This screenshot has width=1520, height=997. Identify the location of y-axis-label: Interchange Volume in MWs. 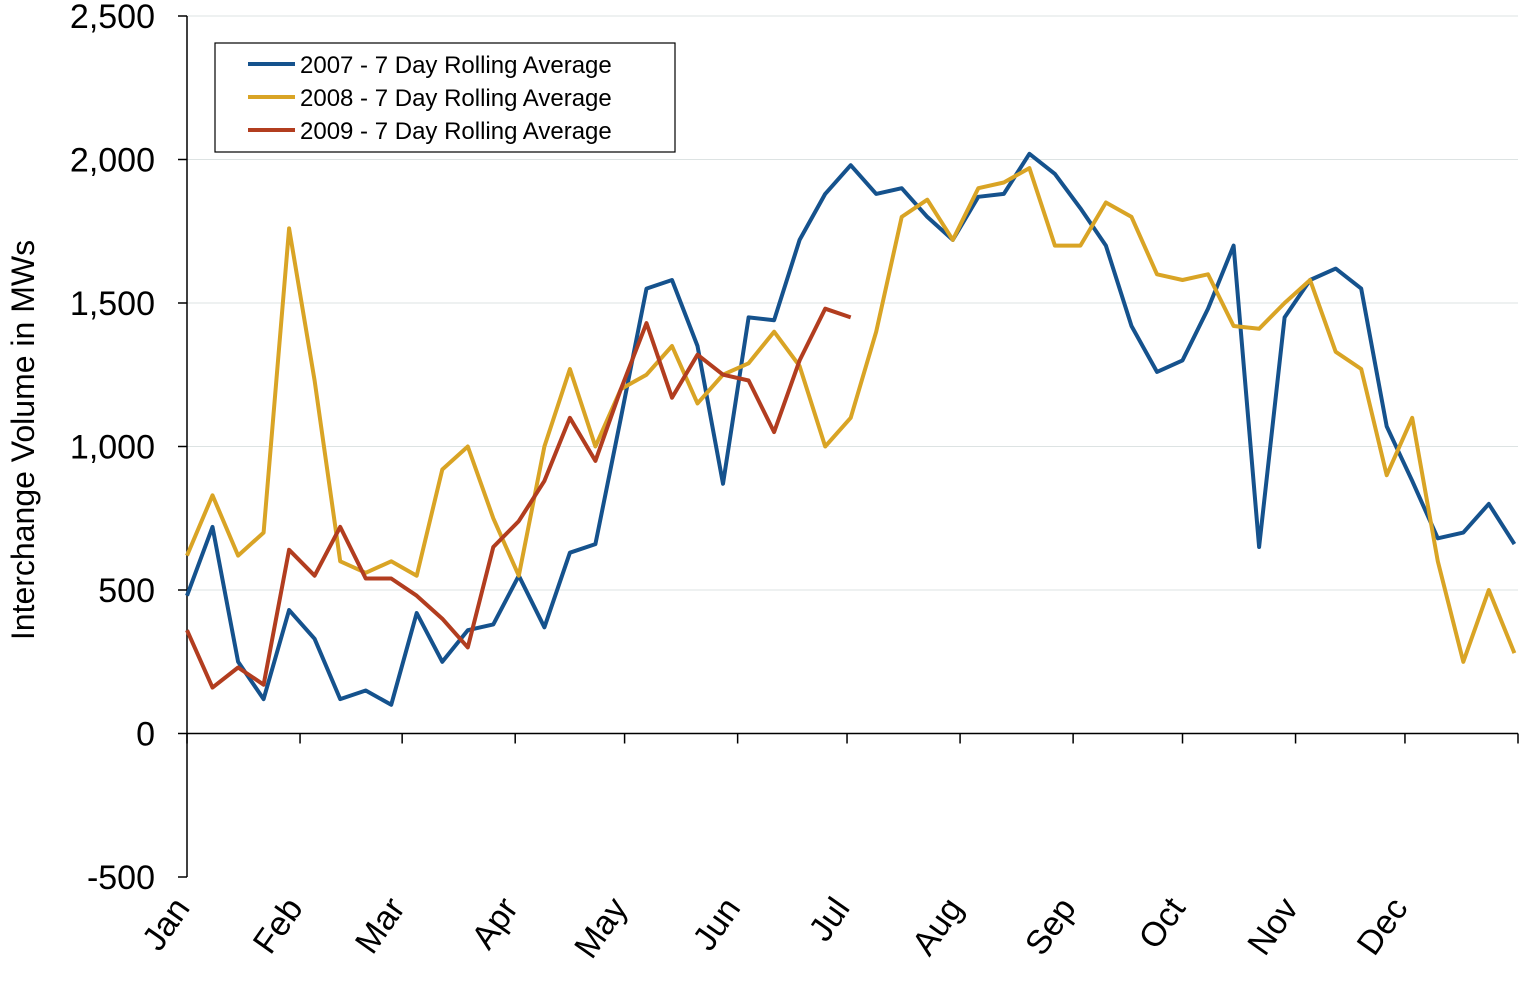
(23, 440).